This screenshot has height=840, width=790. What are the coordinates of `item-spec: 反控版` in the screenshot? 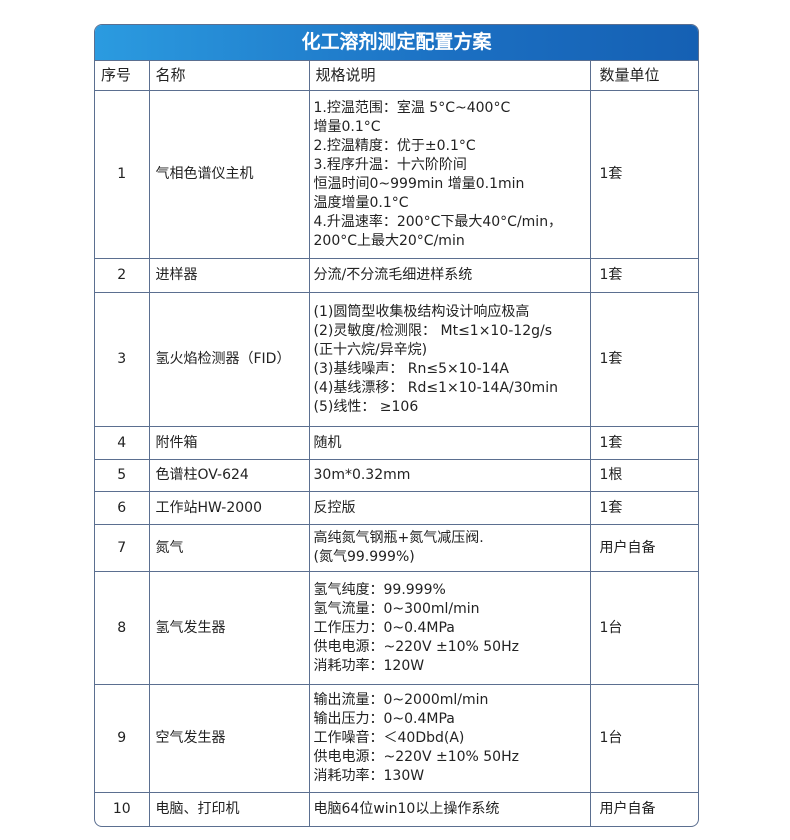 It's located at (449, 508).